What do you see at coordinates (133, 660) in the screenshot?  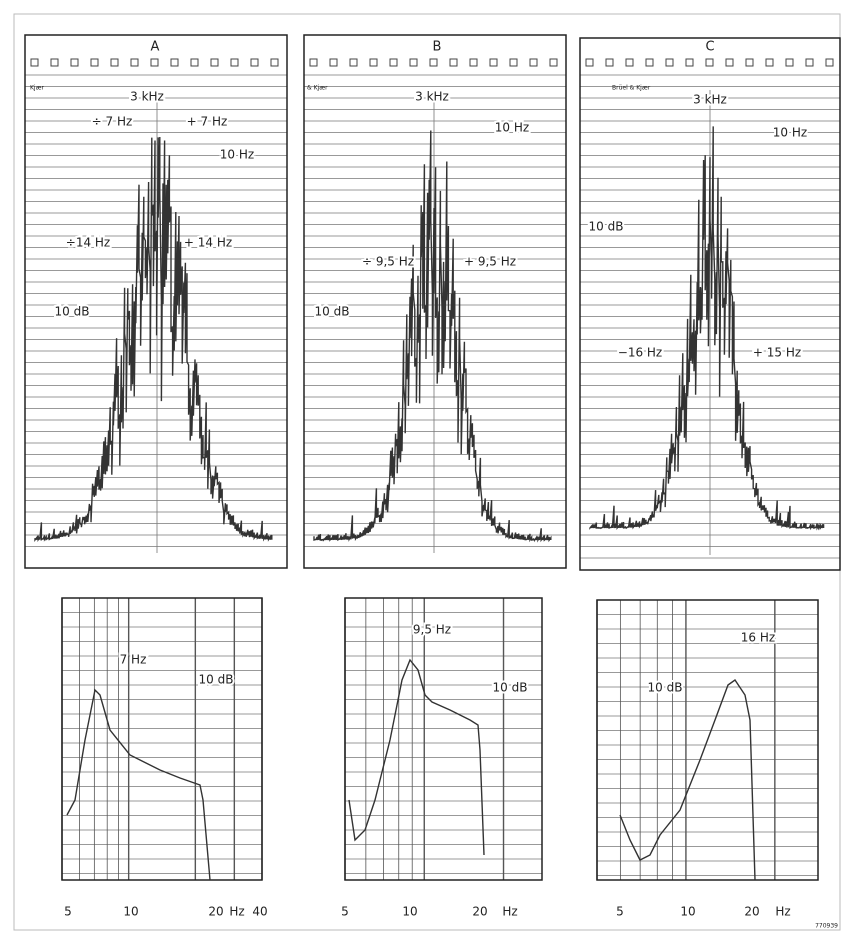 I see `annotation: 7 Hz` at bounding box center [133, 660].